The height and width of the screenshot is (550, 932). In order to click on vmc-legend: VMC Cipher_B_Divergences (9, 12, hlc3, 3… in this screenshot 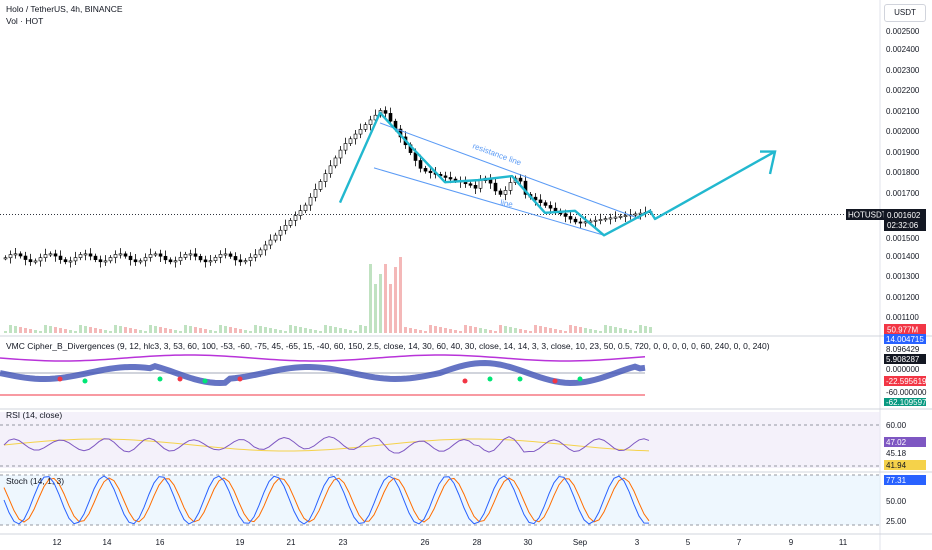, I will do `click(388, 346)`.